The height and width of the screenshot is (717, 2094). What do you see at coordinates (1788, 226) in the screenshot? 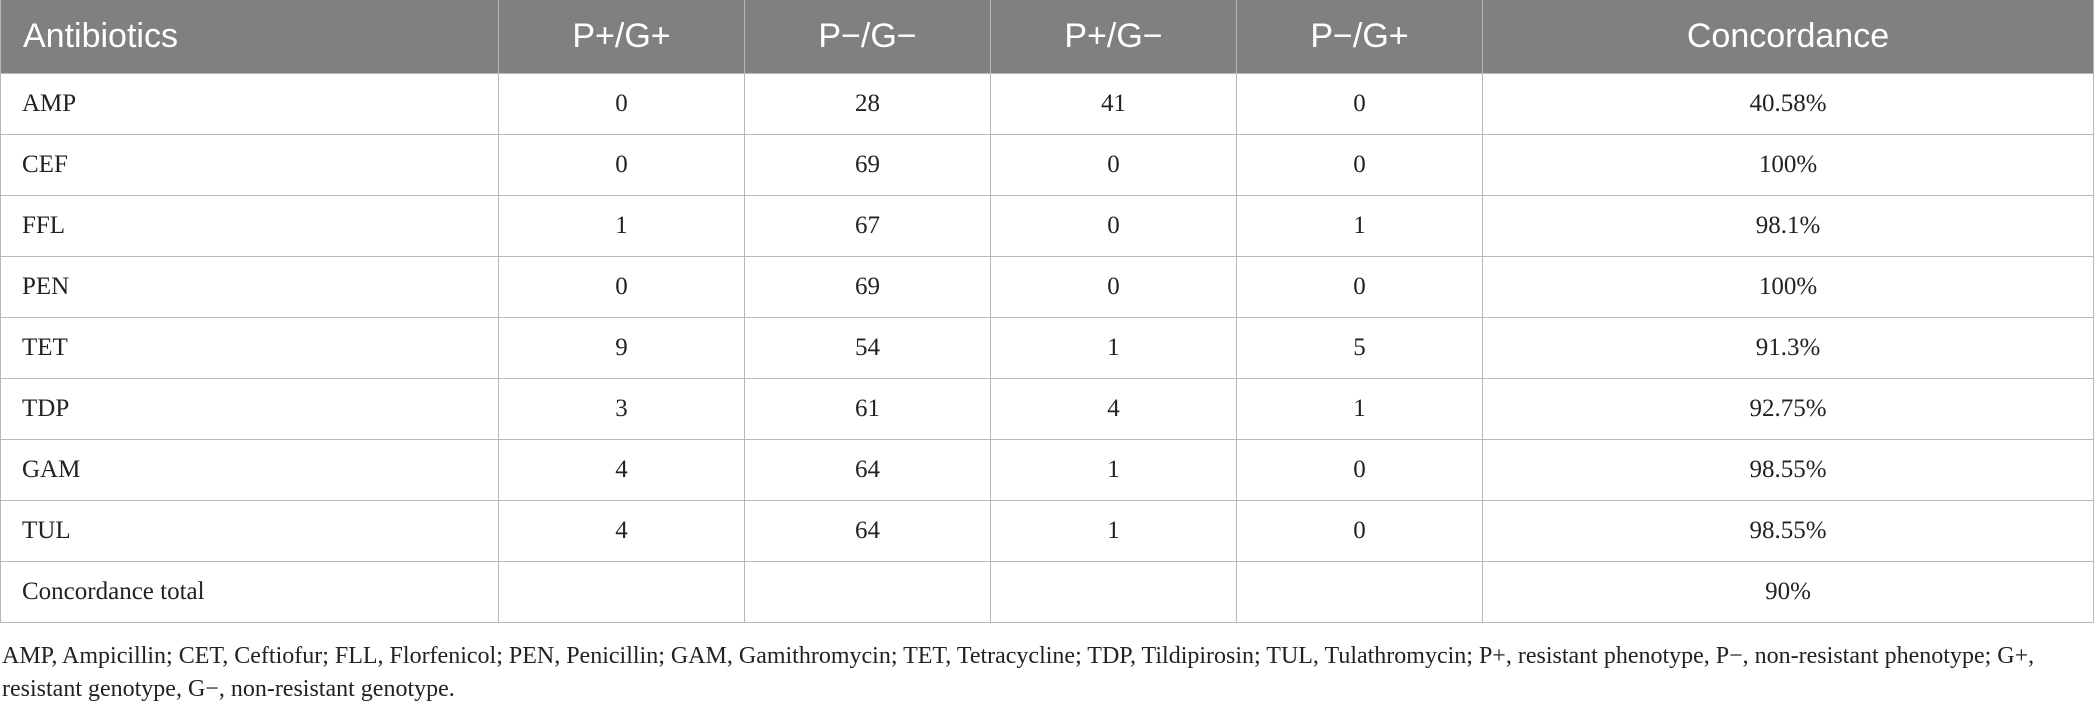
I see `cell-concordance: 98.1%` at bounding box center [1788, 226].